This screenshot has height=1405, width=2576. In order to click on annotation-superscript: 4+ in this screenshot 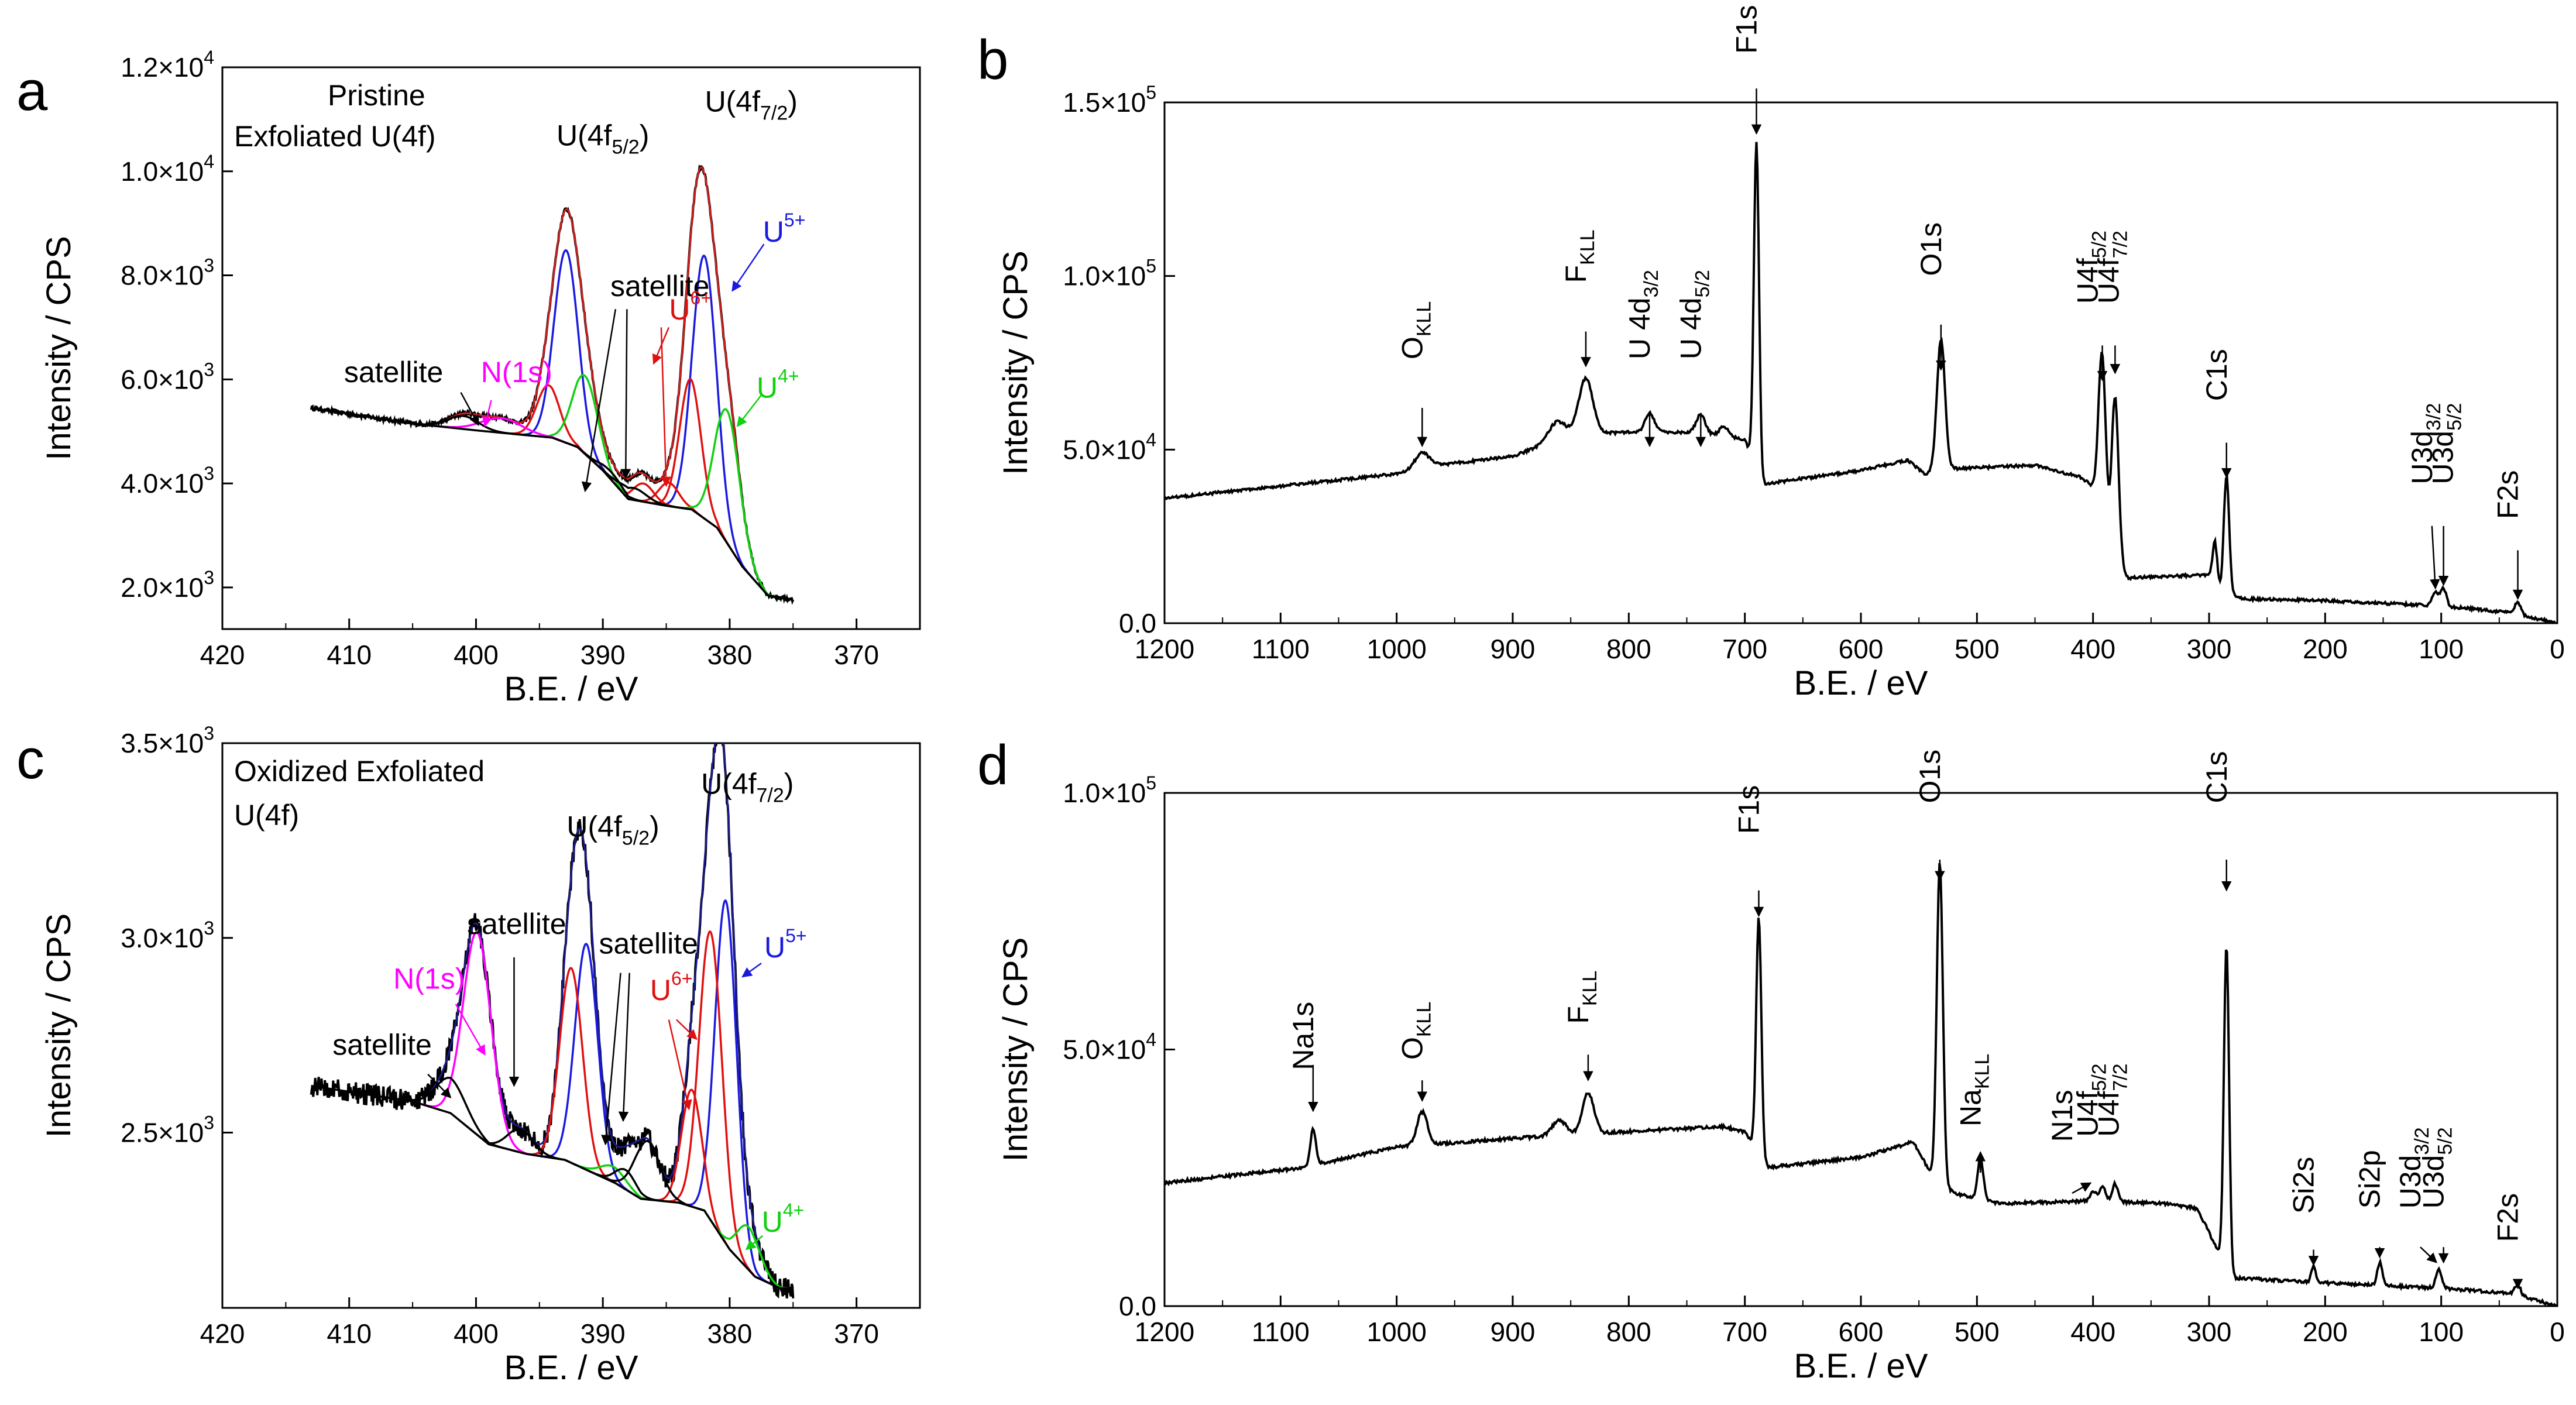, I will do `click(793, 1210)`.